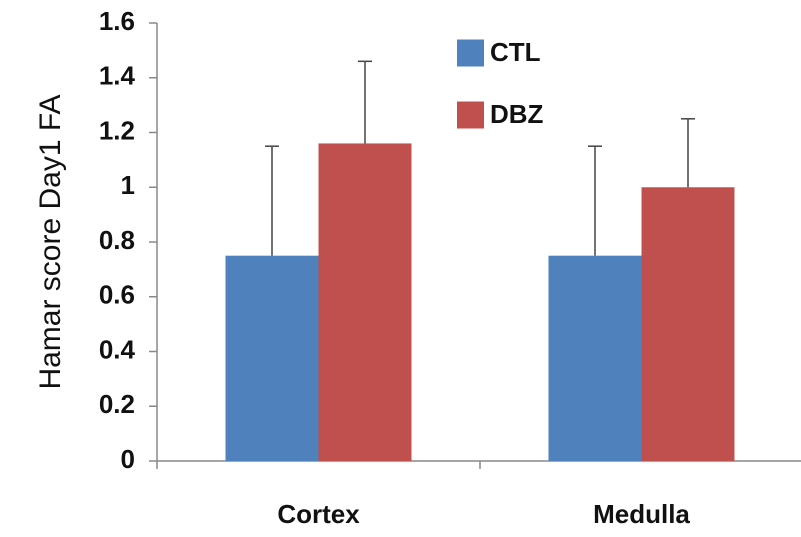  I want to click on x-category-label: Medulla, so click(641, 514).